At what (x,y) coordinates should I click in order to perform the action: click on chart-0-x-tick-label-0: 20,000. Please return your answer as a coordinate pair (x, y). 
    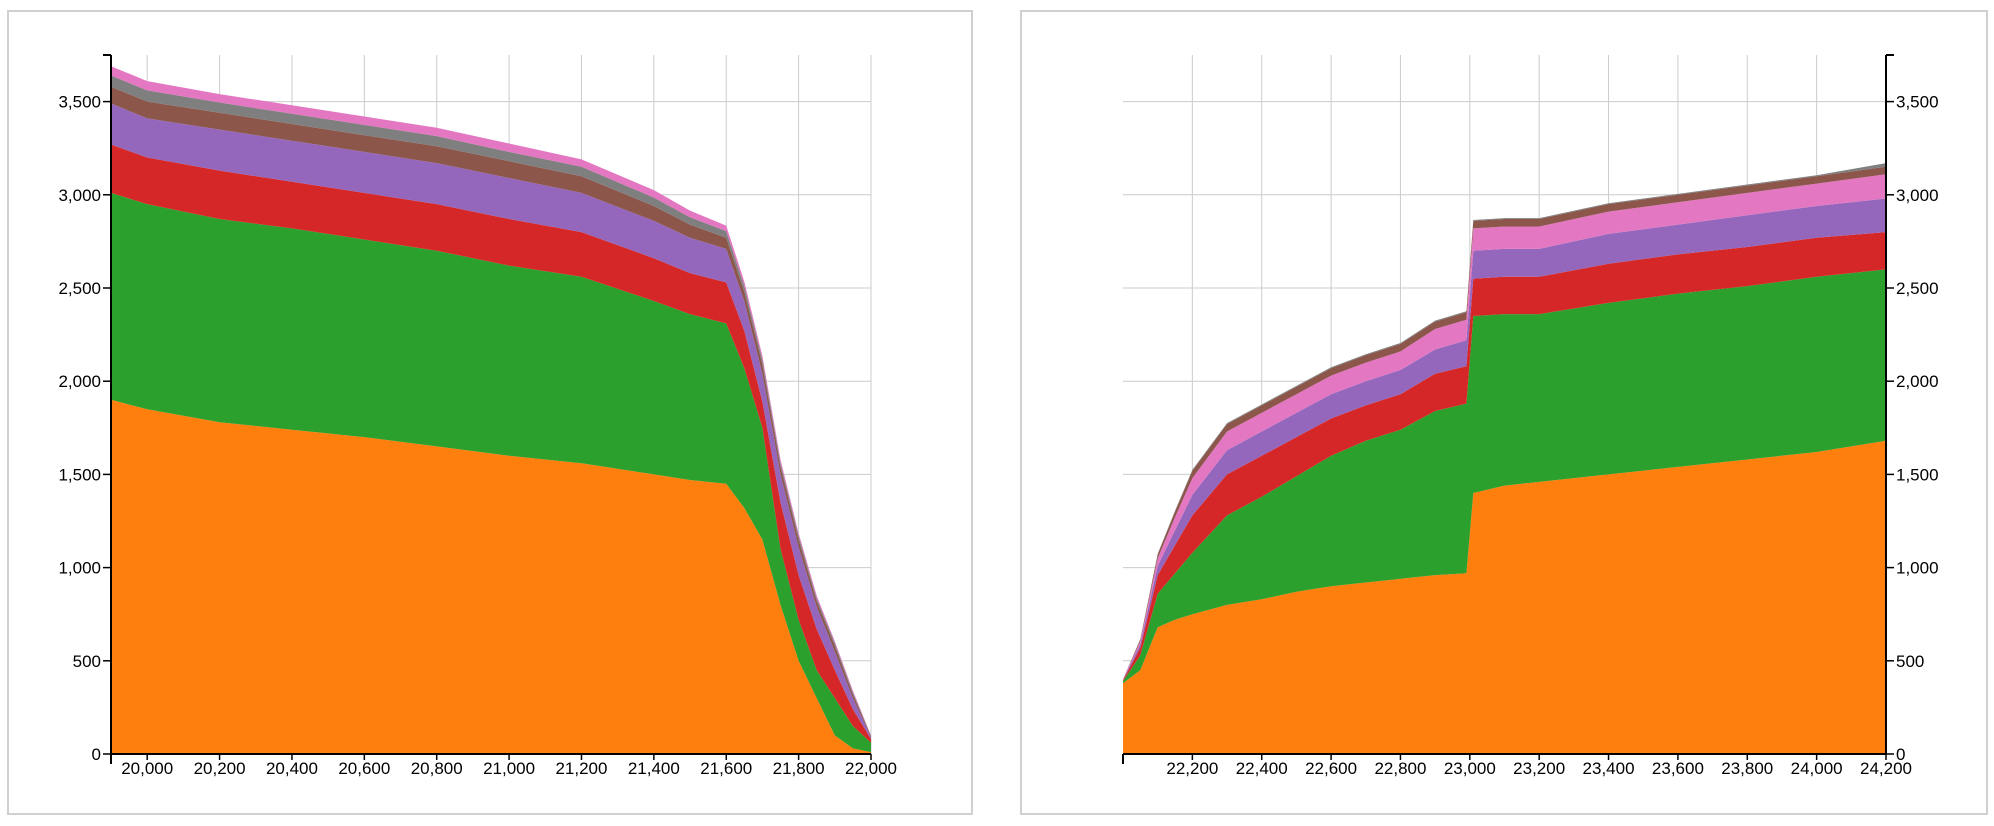
    Looking at the image, I should click on (147, 768).